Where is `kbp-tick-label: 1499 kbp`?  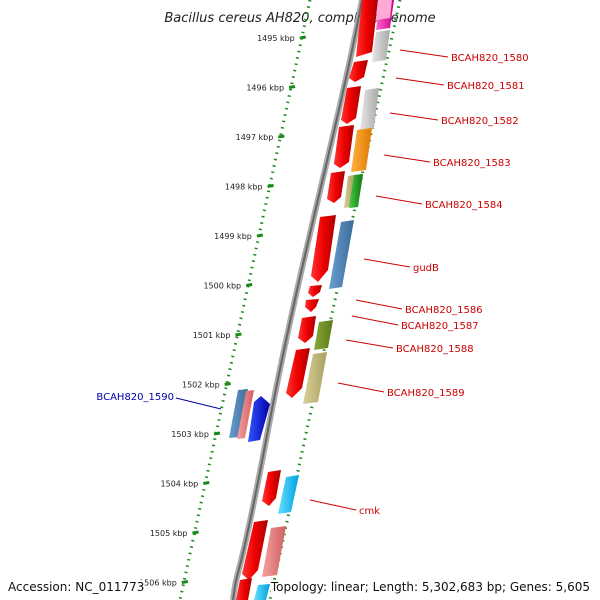
kbp-tick-label: 1499 kbp is located at coordinates (233, 236).